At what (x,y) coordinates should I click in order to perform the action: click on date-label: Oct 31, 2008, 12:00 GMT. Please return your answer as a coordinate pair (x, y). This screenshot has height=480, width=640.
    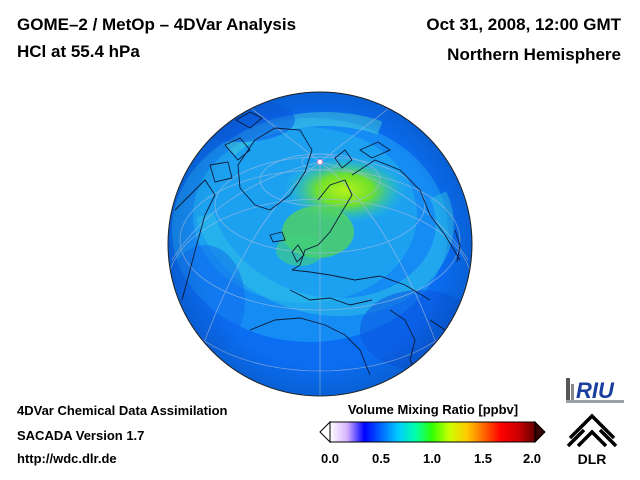
    Looking at the image, I should click on (523, 24).